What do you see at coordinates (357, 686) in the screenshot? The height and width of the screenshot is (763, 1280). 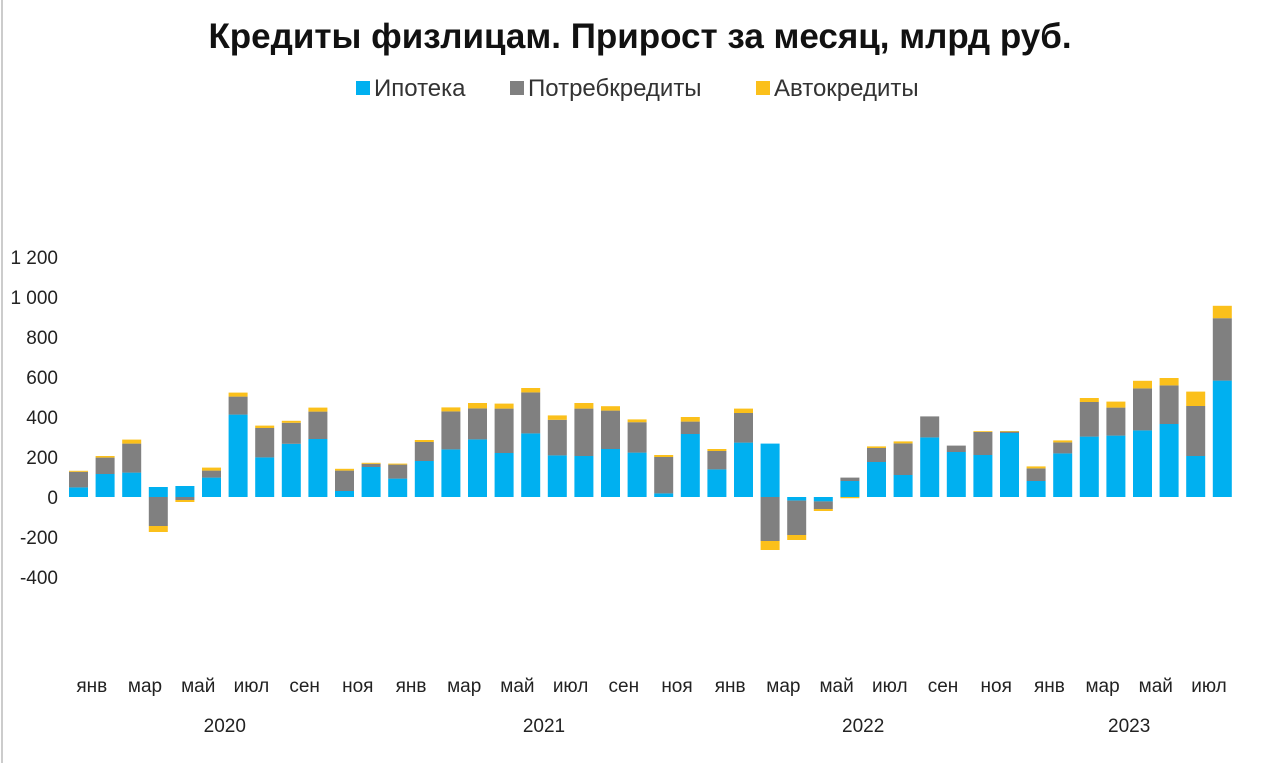 I see `x-tick-label: ноя` at bounding box center [357, 686].